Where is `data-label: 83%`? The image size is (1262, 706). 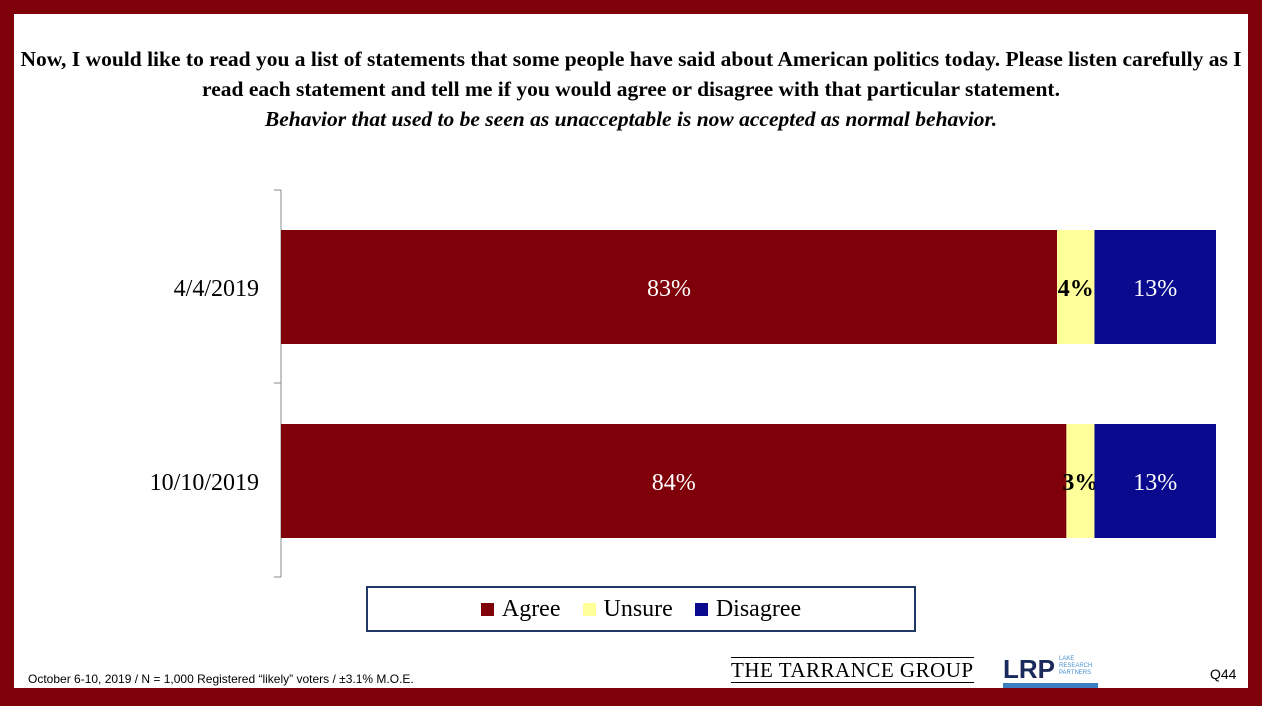 data-label: 83% is located at coordinates (669, 289).